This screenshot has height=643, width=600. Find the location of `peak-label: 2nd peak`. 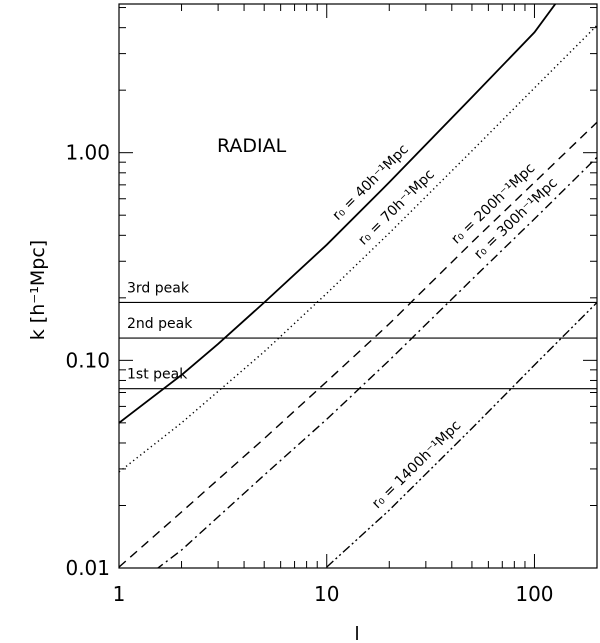

peak-label: 2nd peak is located at coordinates (160, 324).